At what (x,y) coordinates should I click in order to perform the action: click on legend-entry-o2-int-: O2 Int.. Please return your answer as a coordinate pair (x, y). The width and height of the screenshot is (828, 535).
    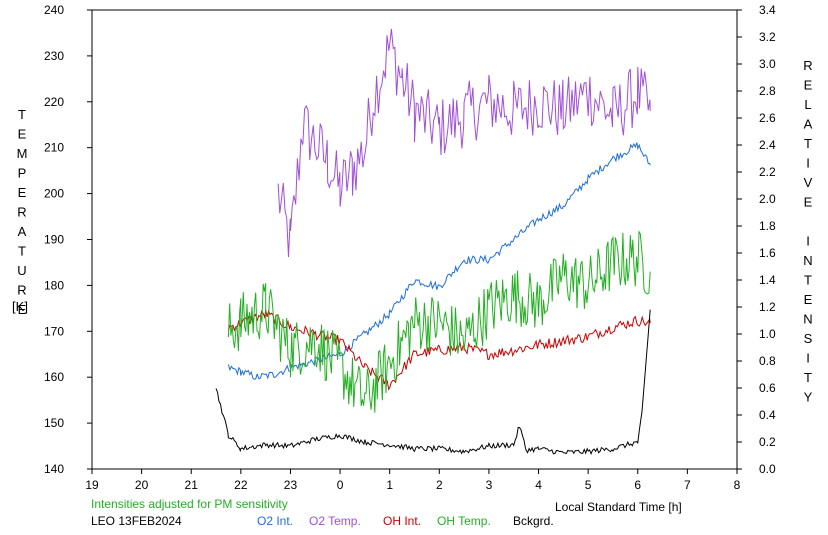
    Looking at the image, I should click on (275, 521).